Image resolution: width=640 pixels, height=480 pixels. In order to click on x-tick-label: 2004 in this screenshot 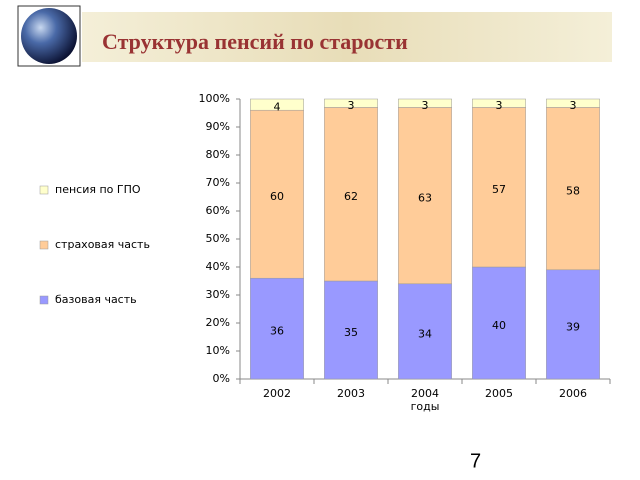, I will do `click(425, 393)`.